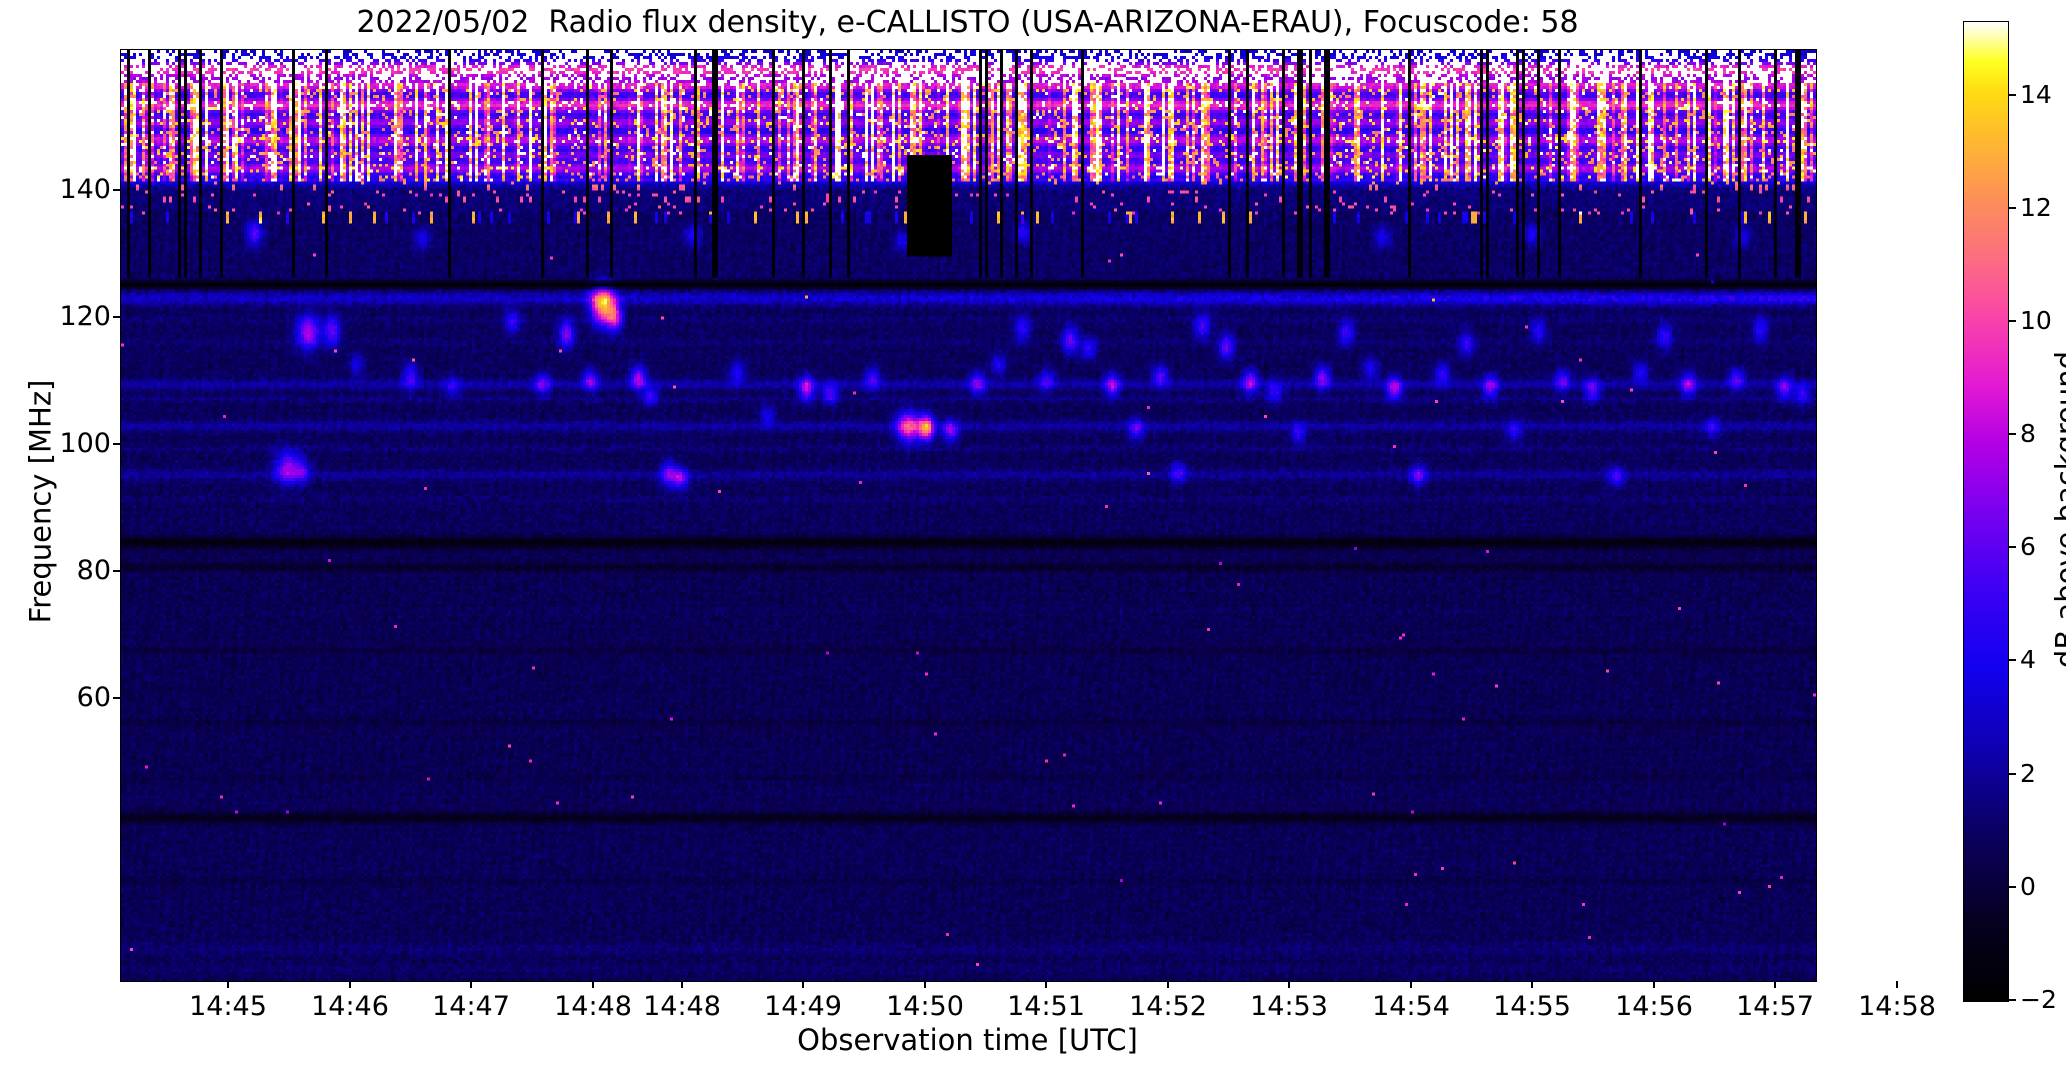 The height and width of the screenshot is (1067, 2066). Describe the element at coordinates (85, 316) in the screenshot. I see `y-tick-label: 120` at that location.